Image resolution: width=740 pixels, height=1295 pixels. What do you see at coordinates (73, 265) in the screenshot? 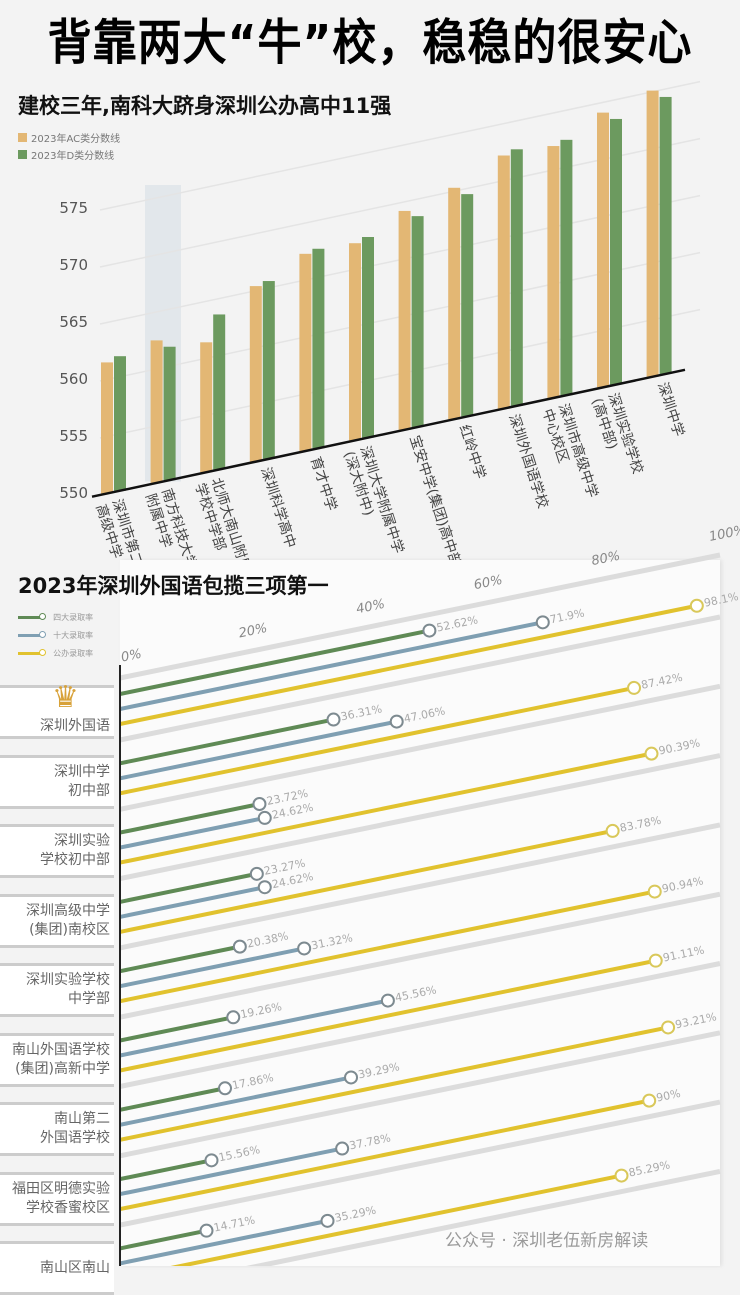
I see `y-tick-label: 570` at bounding box center [73, 265].